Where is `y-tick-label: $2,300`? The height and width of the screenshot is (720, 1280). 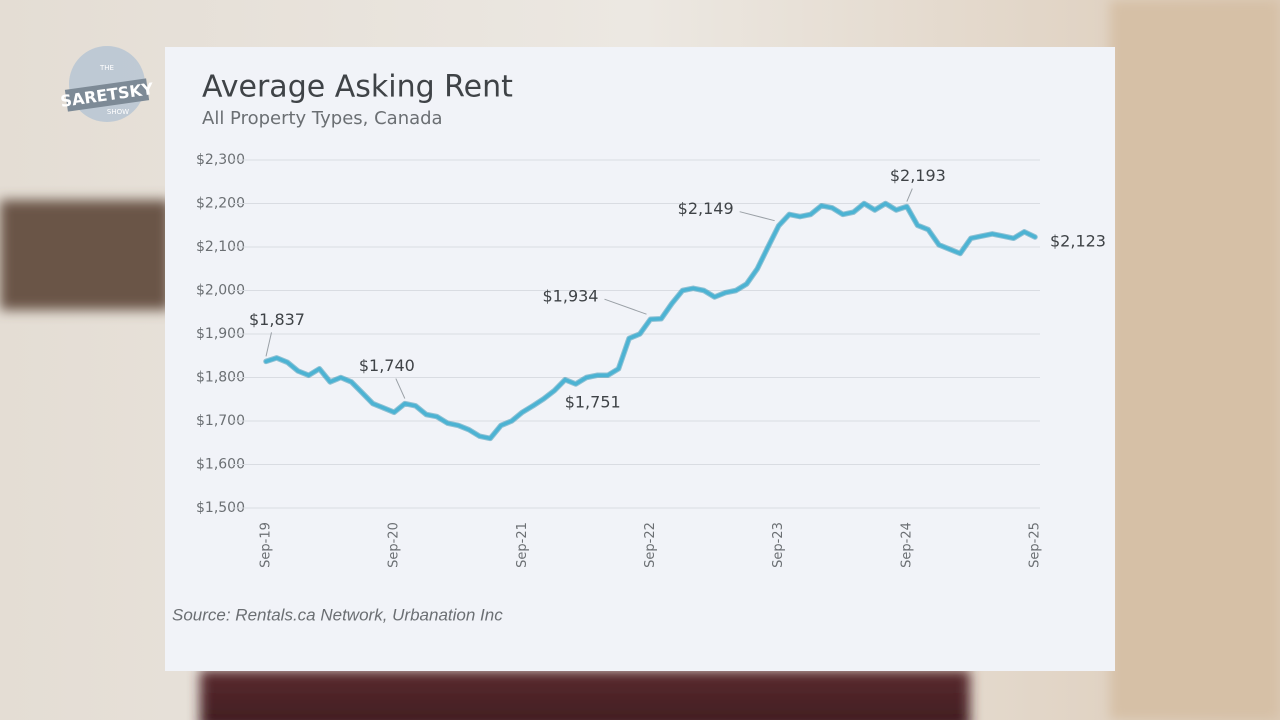 y-tick-label: $2,300 is located at coordinates (220, 160).